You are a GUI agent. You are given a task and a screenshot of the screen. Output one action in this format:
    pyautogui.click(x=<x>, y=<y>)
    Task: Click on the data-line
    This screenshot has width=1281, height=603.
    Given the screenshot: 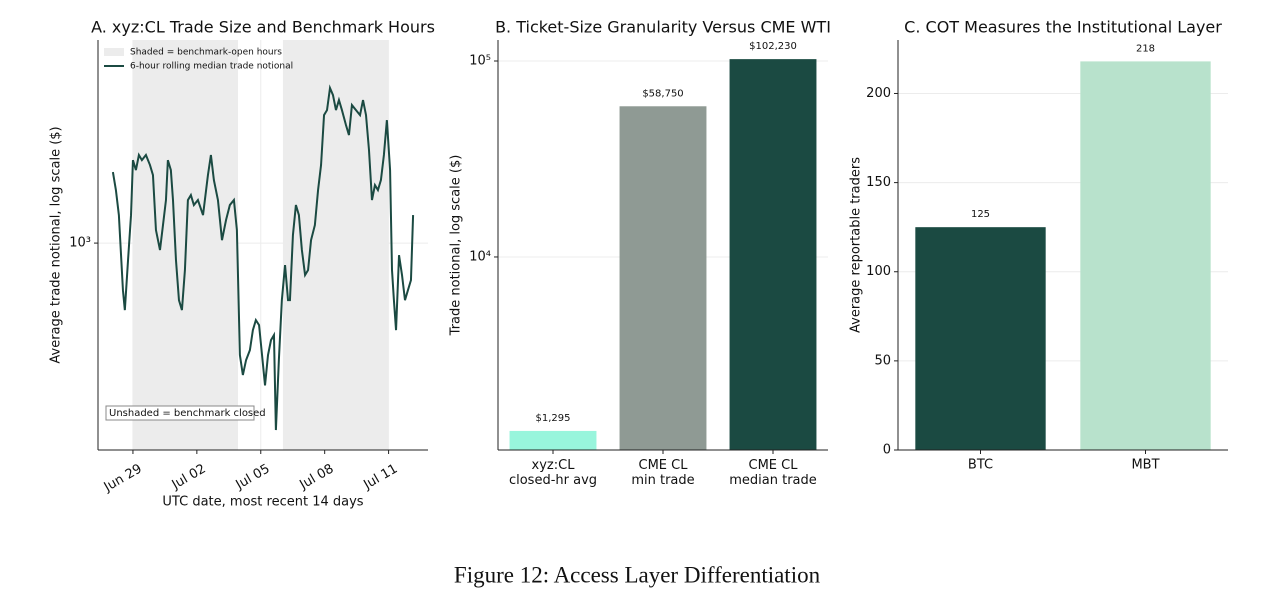 What is the action you would take?
    pyautogui.click(x=263, y=257)
    